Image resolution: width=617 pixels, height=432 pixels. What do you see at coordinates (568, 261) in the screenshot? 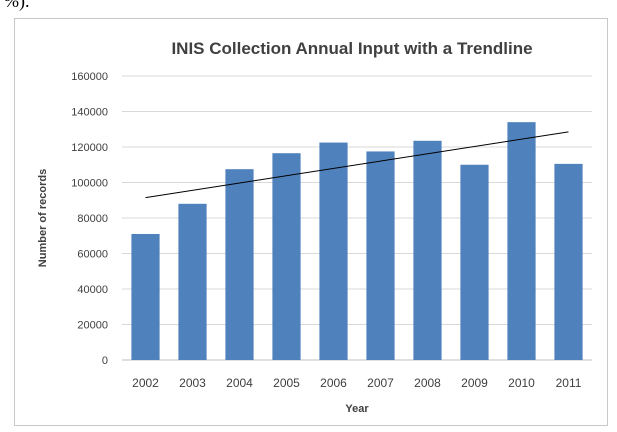
I see `bar-2011` at bounding box center [568, 261].